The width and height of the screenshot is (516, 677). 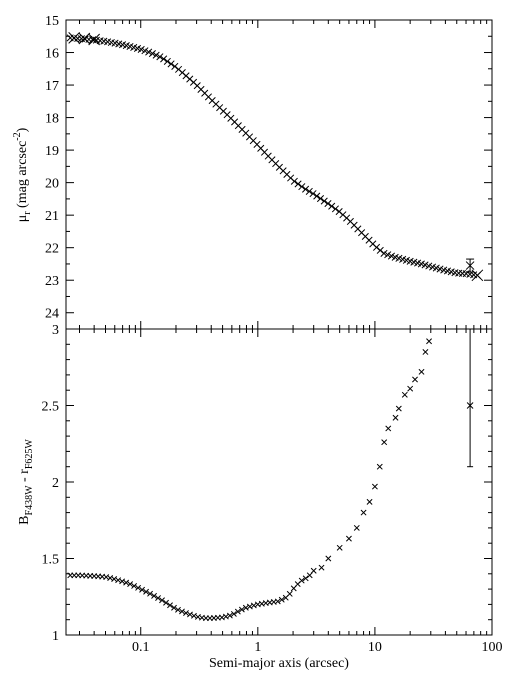 What do you see at coordinates (470, 398) in the screenshot?
I see `bottom-errorbar` at bounding box center [470, 398].